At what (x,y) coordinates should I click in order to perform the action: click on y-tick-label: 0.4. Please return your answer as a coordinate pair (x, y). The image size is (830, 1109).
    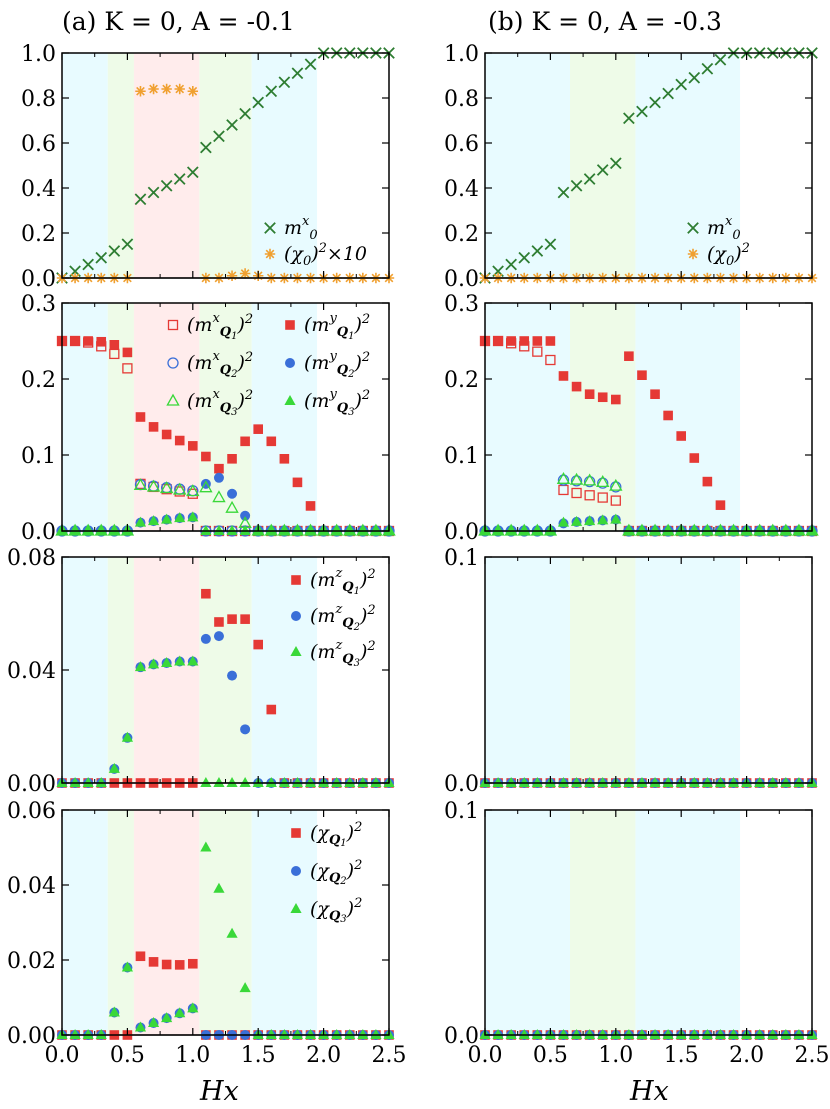
    Looking at the image, I should click on (461, 189).